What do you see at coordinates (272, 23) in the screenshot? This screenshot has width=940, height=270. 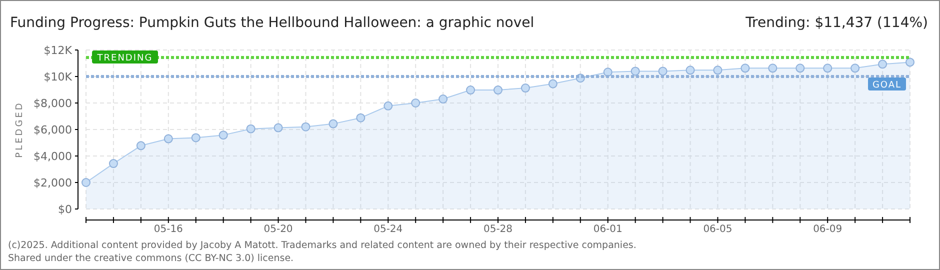 I see `chart-title: Funding Progress: Pumpkin Guts the Hellbound Halloween: a graphic novel` at bounding box center [272, 23].